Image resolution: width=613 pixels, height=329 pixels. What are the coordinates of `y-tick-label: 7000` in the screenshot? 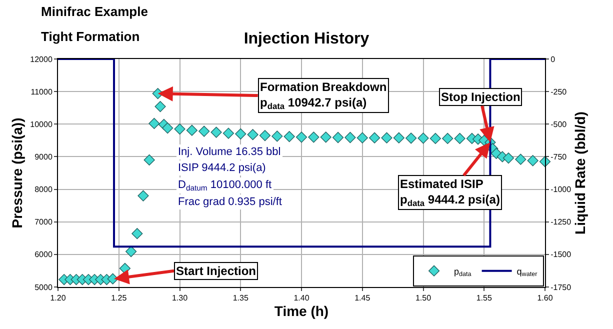 It's located at (43, 222).